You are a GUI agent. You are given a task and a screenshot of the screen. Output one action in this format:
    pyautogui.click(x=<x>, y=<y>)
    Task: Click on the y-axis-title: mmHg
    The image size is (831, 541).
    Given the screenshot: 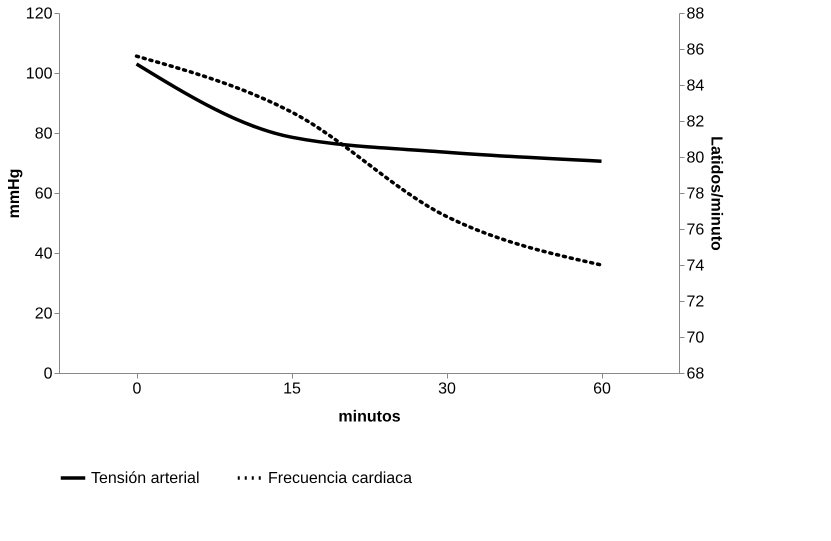 What is the action you would take?
    pyautogui.click(x=14, y=193)
    